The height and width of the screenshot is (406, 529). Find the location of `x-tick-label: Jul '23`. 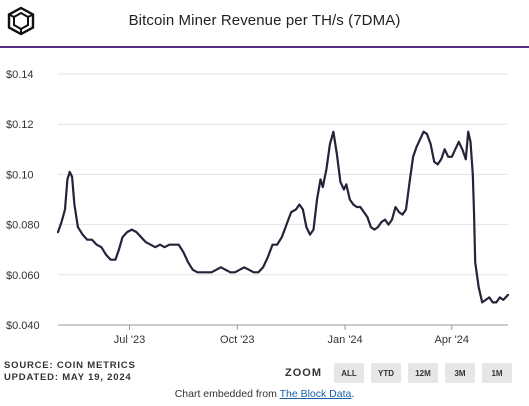

x-tick-label: Jul '23 is located at coordinates (129, 340).